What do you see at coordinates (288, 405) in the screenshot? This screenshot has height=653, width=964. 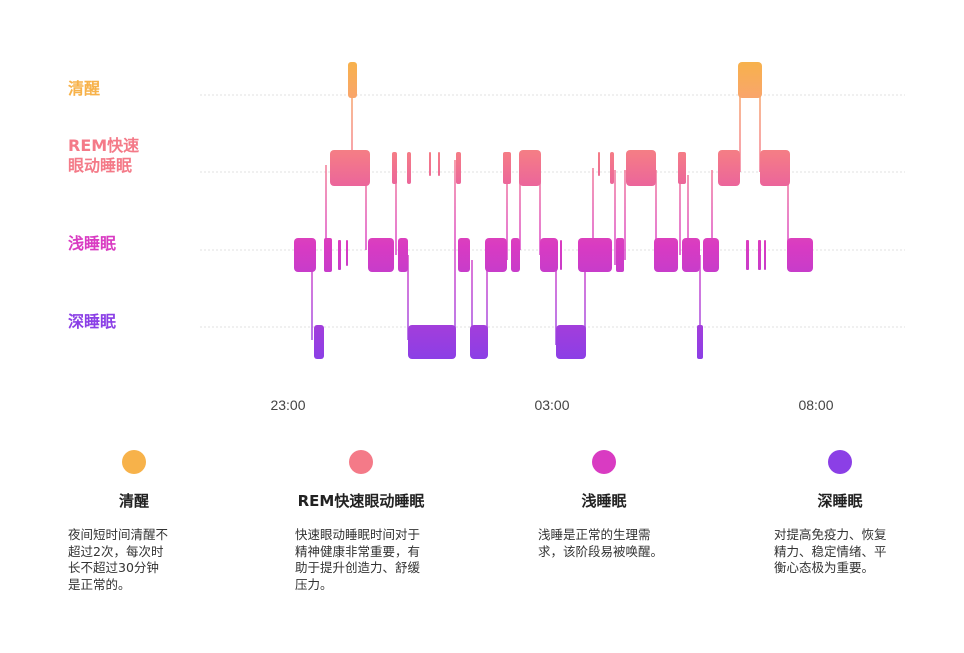 I see `x-tick-2300: 23:00` at bounding box center [288, 405].